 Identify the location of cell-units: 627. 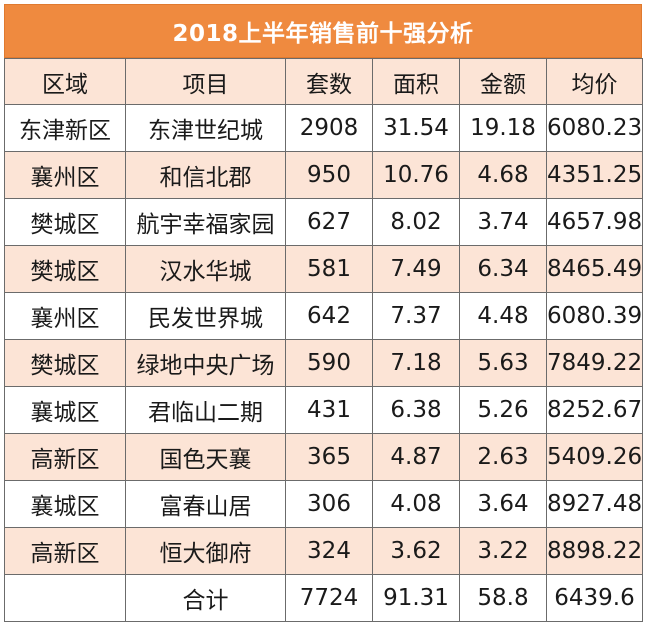
(329, 222).